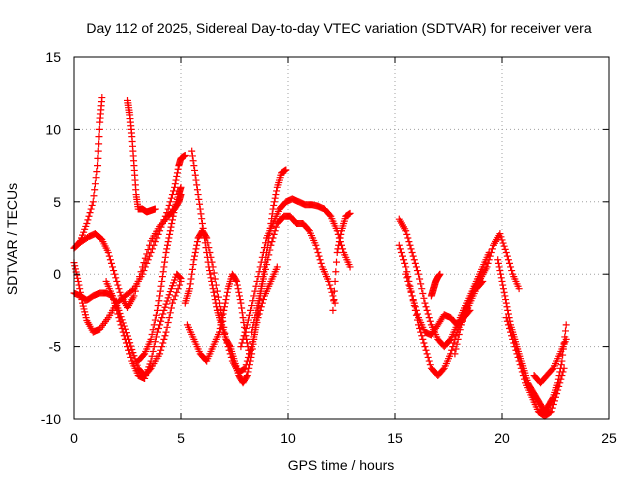  What do you see at coordinates (550, 361) in the screenshot?
I see `series-arc21` at bounding box center [550, 361].